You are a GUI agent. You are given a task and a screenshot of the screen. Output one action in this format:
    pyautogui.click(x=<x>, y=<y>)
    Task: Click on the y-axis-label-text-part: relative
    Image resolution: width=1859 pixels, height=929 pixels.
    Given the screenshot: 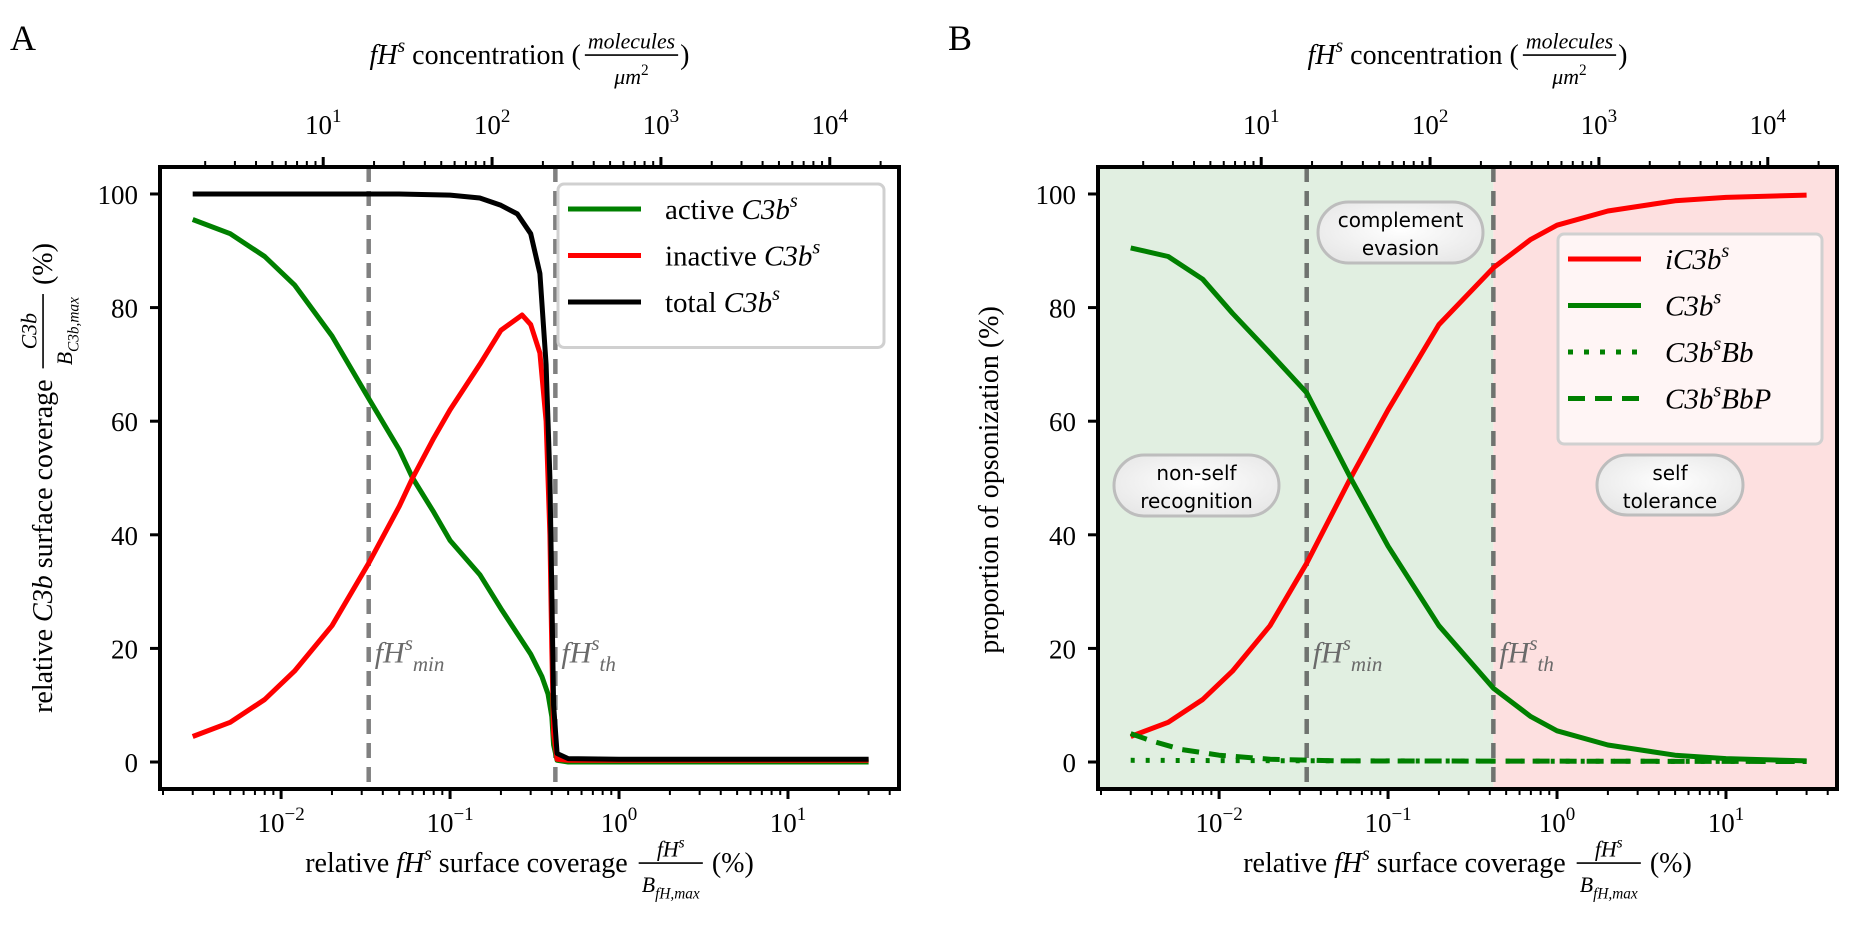 What is the action you would take?
    pyautogui.click(x=43, y=667)
    